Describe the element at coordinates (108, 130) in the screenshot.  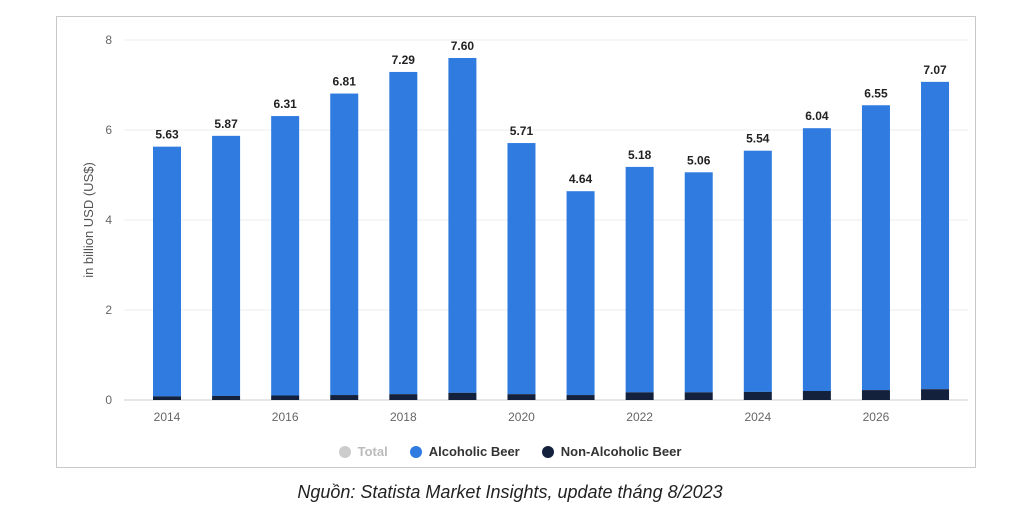
I see `y-tick-label: 6` at that location.